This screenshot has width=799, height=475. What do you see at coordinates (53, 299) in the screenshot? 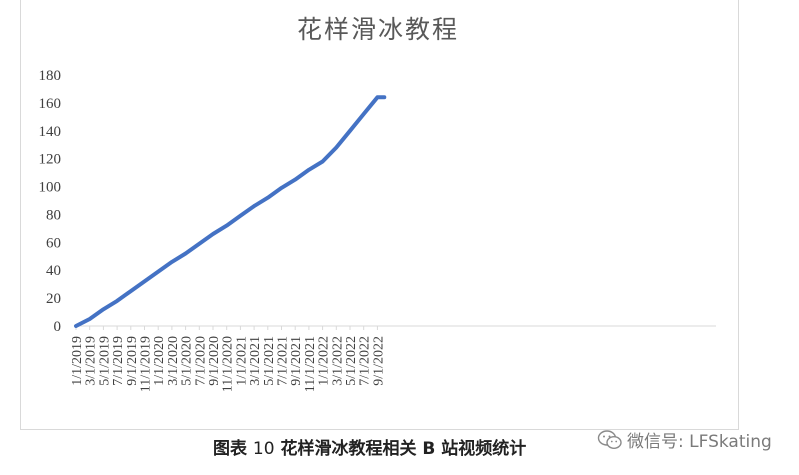
I see `y-tick-label: 20` at bounding box center [53, 299].